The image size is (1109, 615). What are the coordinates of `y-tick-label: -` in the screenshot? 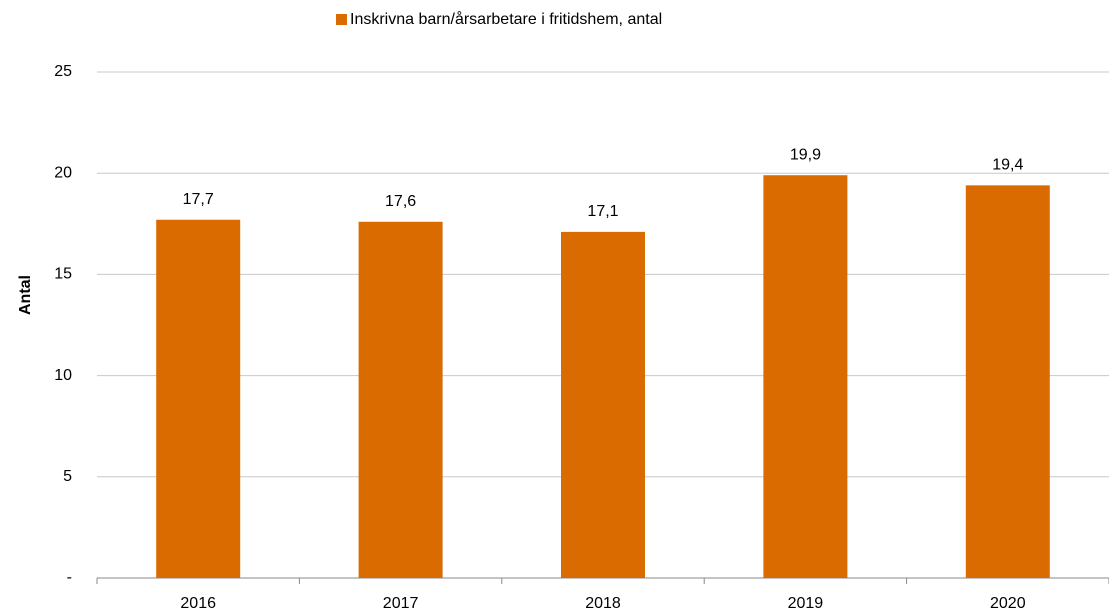 It's located at (69, 577).